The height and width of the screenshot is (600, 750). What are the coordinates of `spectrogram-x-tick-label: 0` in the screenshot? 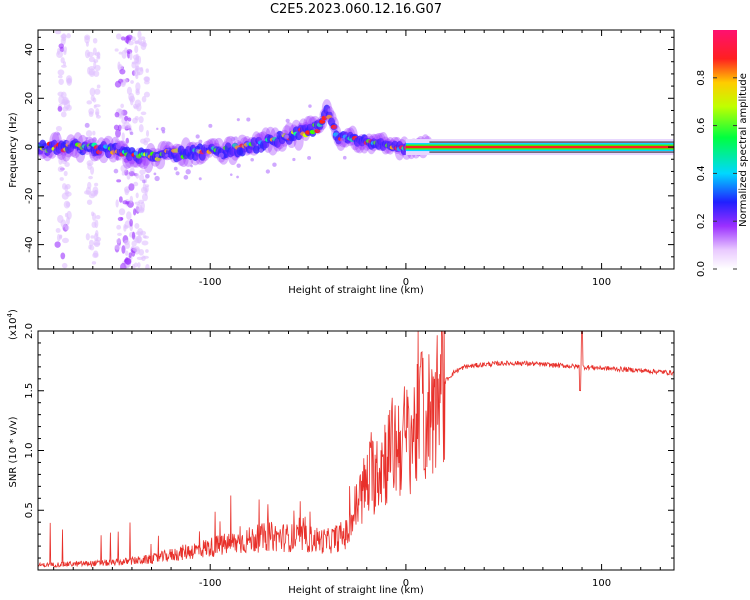 It's located at (406, 282).